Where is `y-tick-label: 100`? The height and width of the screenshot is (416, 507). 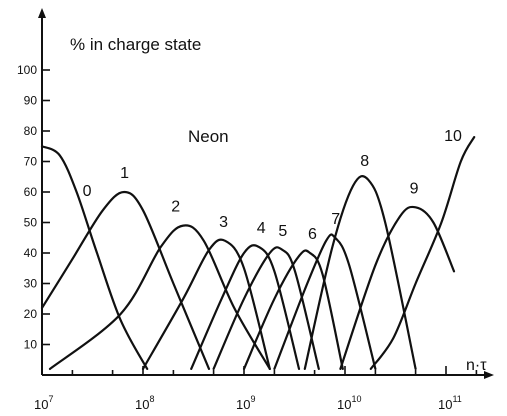 y-tick-label: 100 is located at coordinates (27, 70).